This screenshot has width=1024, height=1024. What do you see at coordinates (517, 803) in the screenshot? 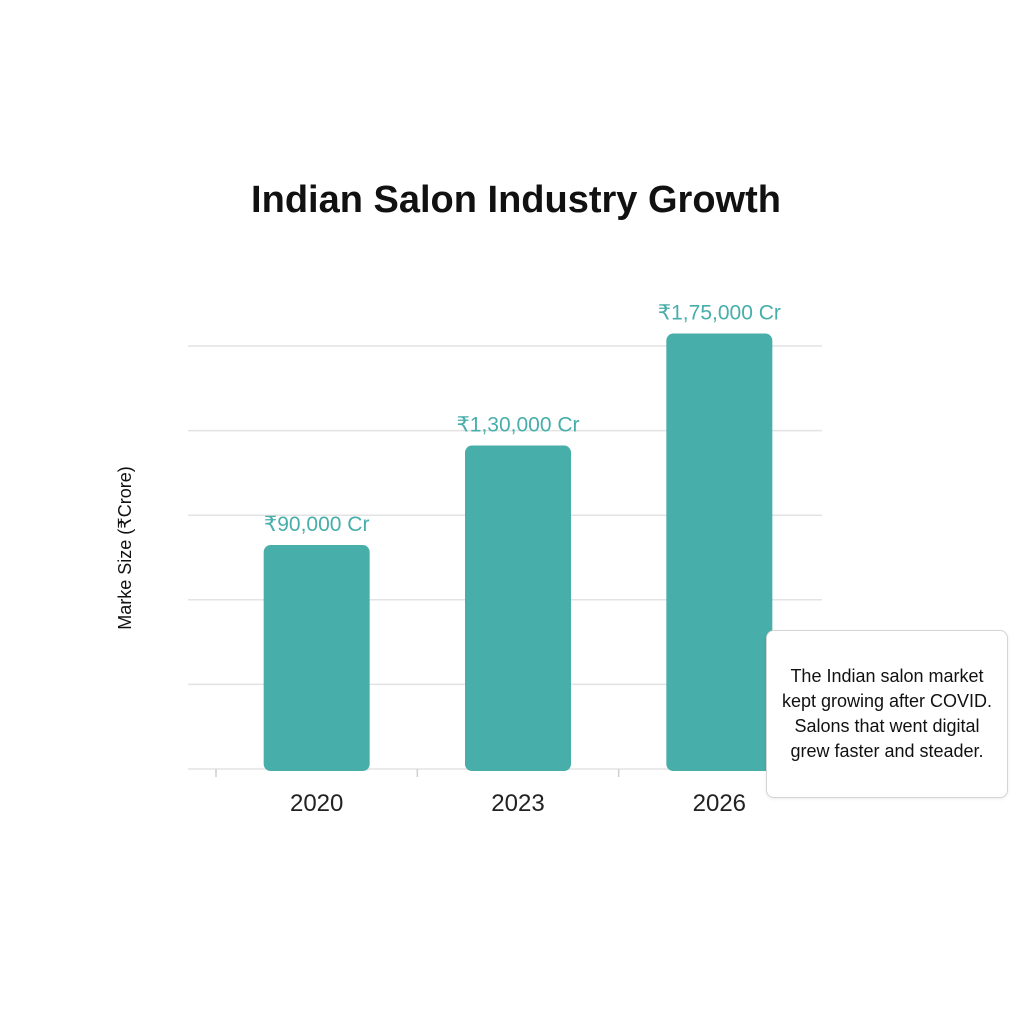
I see `x-tick-label-2023: 2023` at bounding box center [517, 803].